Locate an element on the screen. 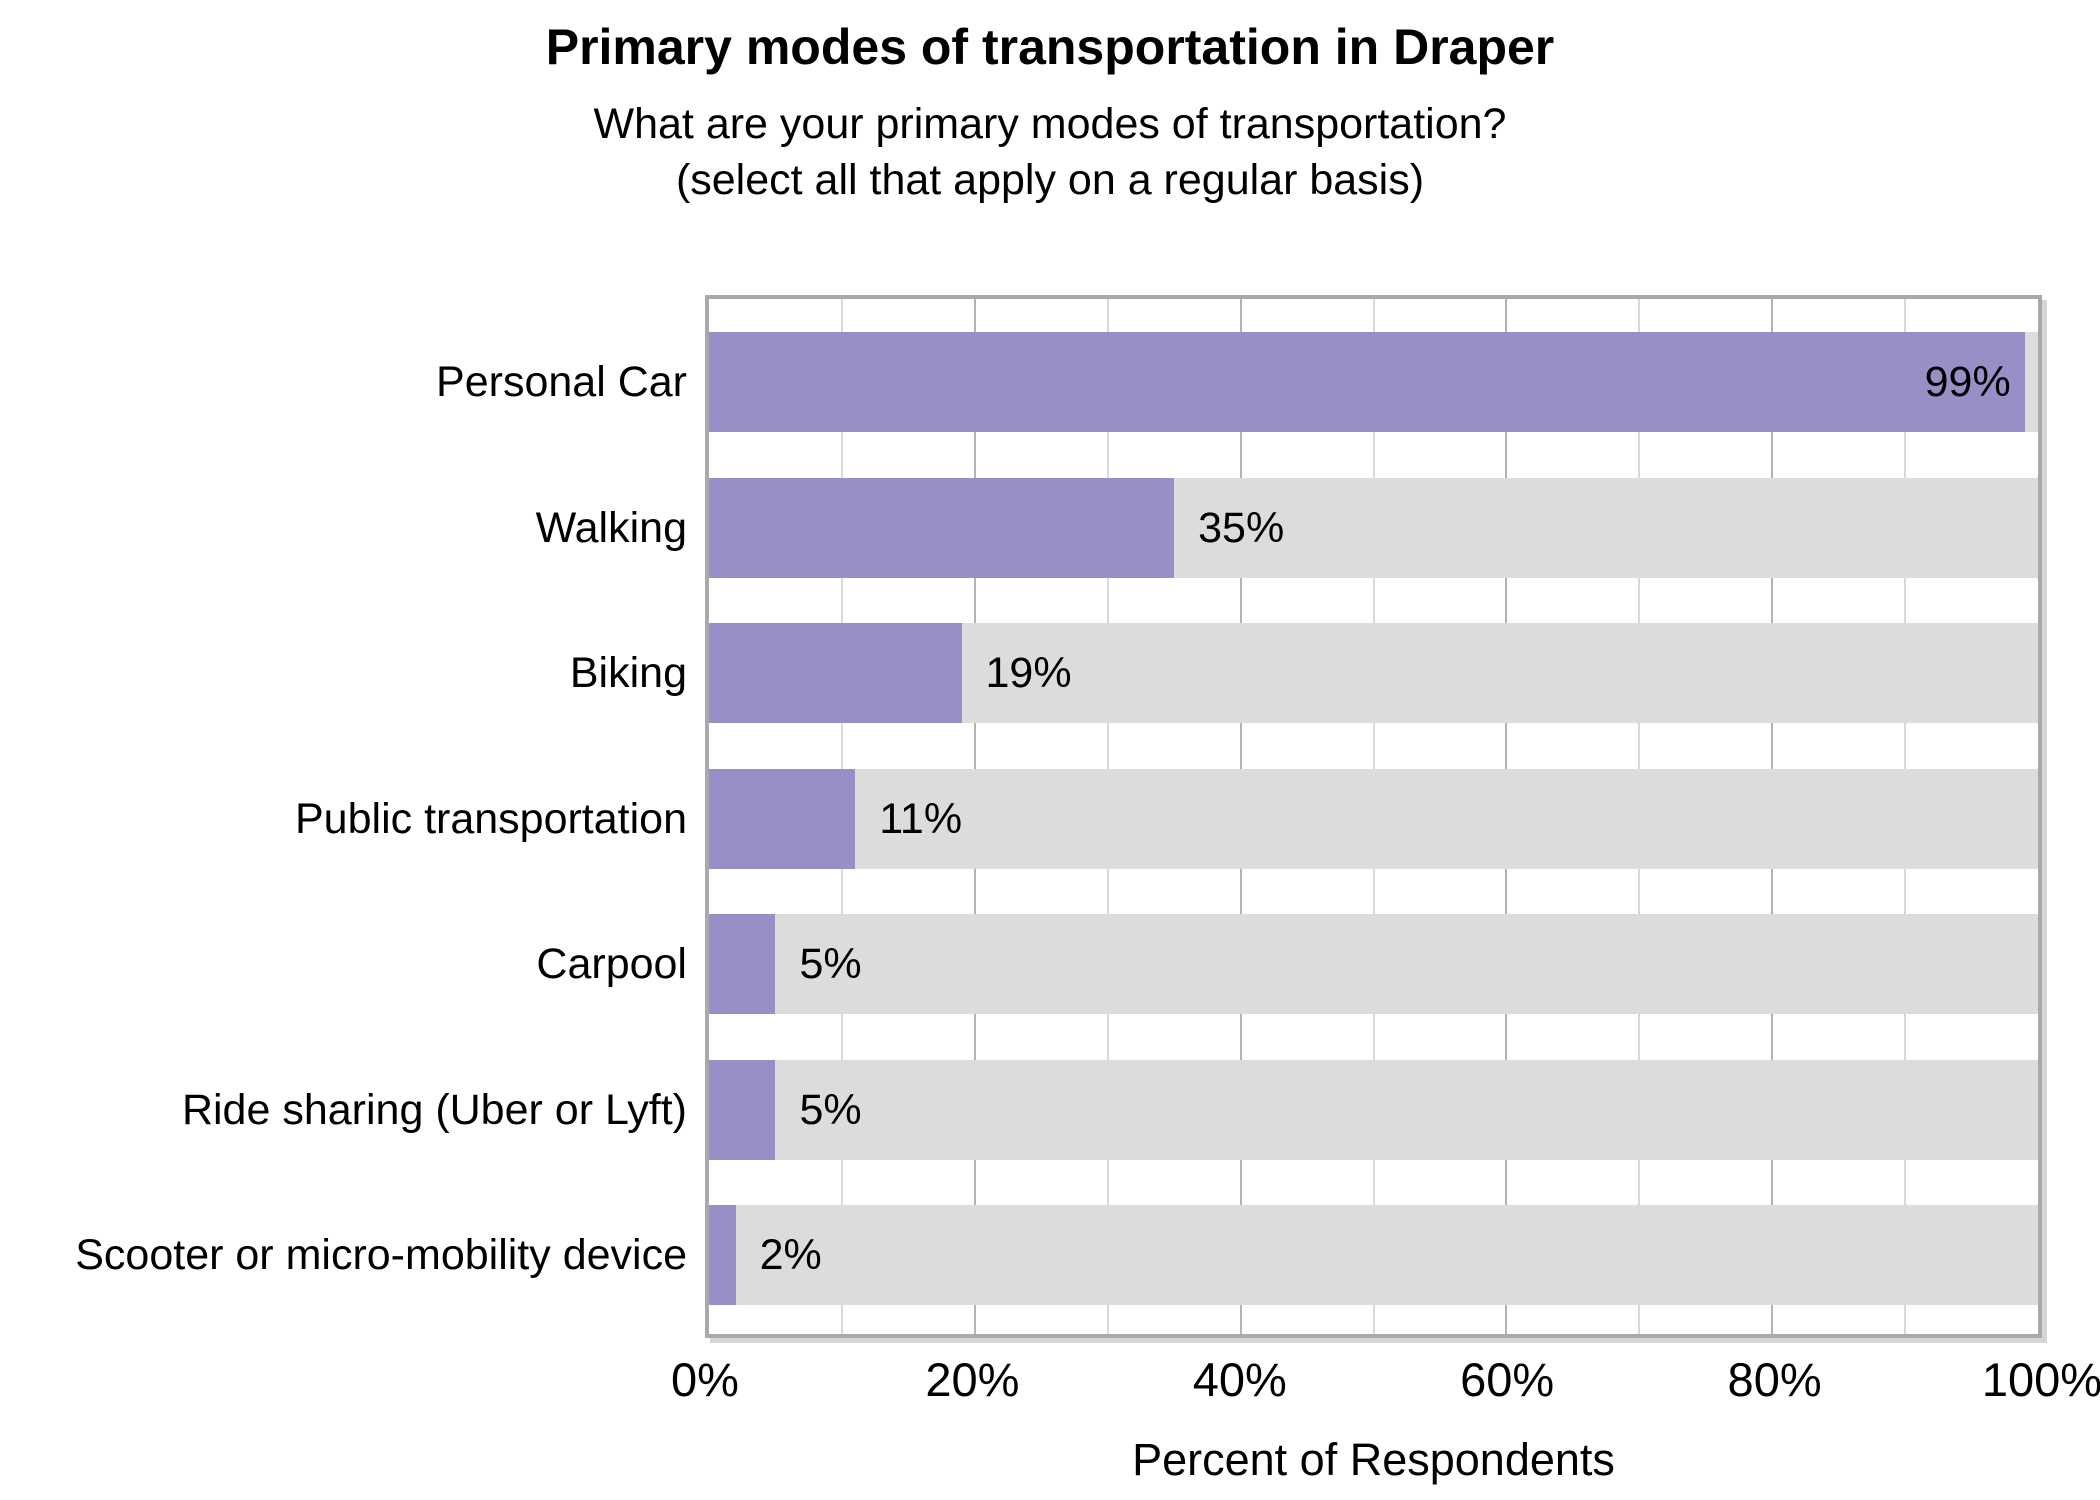  value-label: 11% is located at coordinates (921, 818).